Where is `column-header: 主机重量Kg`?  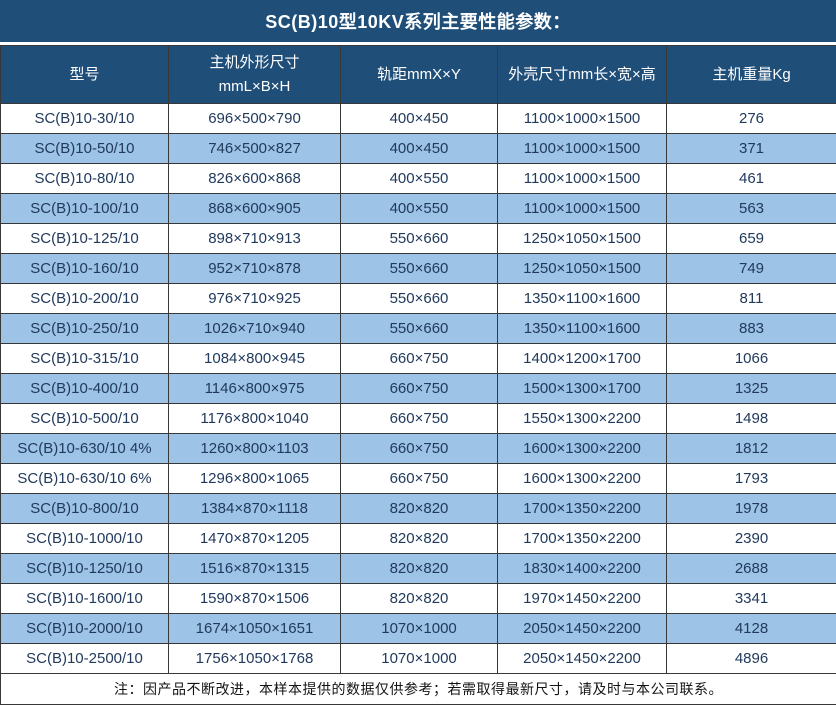
column-header: 主机重量Kg is located at coordinates (751, 74).